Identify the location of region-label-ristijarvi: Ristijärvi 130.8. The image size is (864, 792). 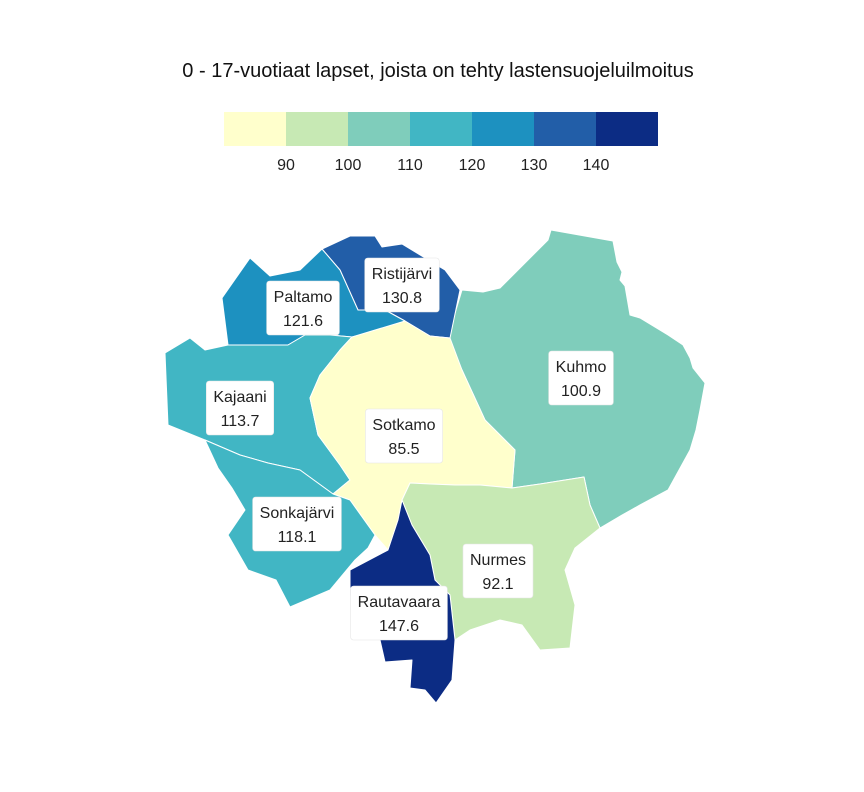
(402, 285).